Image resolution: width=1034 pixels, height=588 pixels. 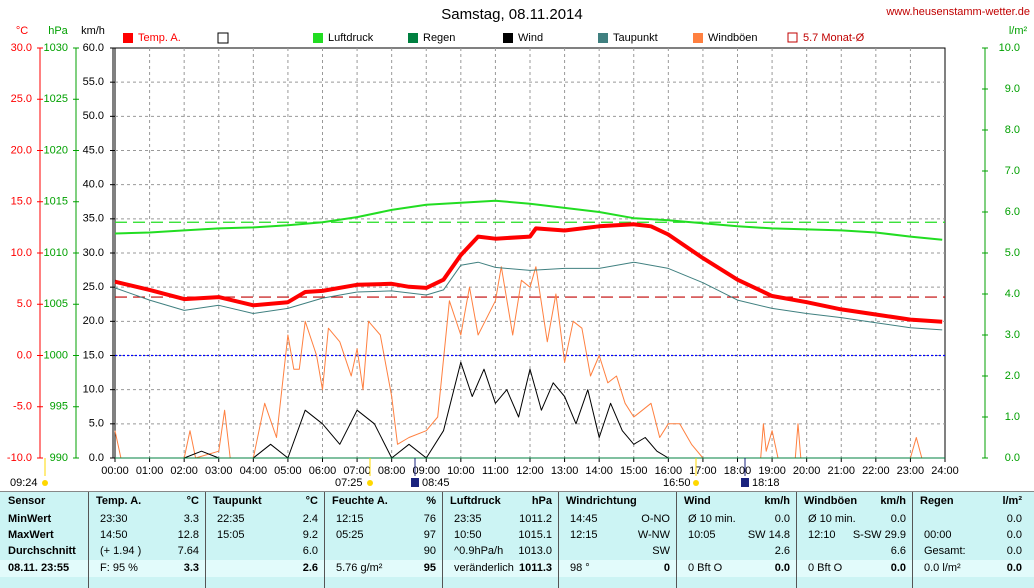 I want to click on table-cell: km/h, so click(x=893, y=501).